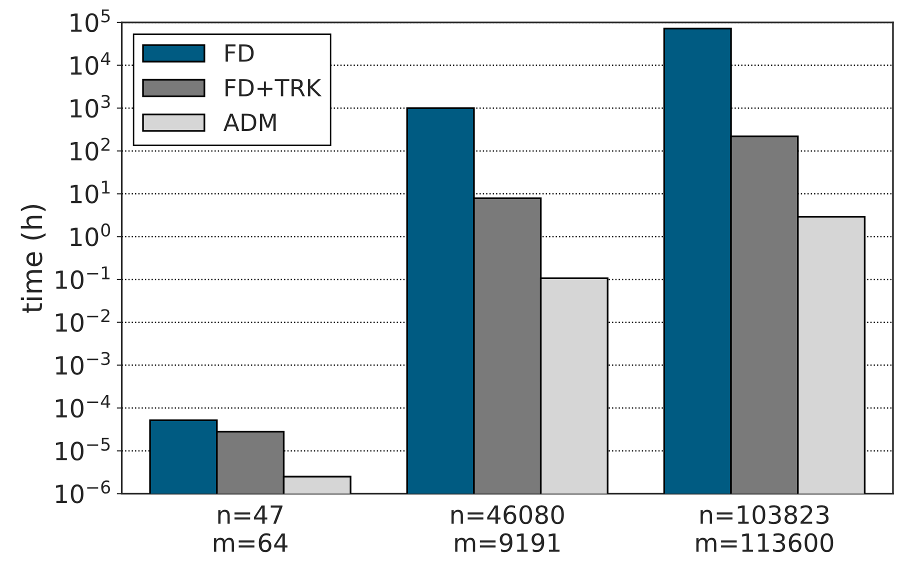 This screenshot has height=561, width=902. What do you see at coordinates (90, 234) in the screenshot?
I see `y-tick-label: 10$^{0}$` at bounding box center [90, 234].